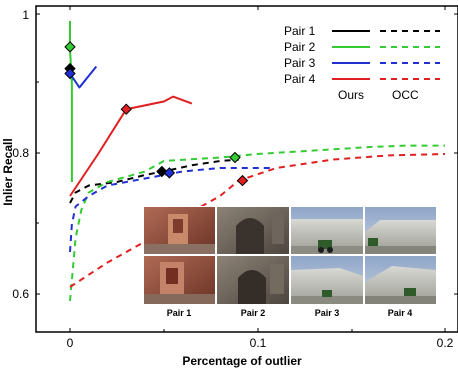 This screenshot has width=458, height=370. Describe the element at coordinates (300, 63) in the screenshot. I see `legend-label-pair-3: Pair 3` at that location.